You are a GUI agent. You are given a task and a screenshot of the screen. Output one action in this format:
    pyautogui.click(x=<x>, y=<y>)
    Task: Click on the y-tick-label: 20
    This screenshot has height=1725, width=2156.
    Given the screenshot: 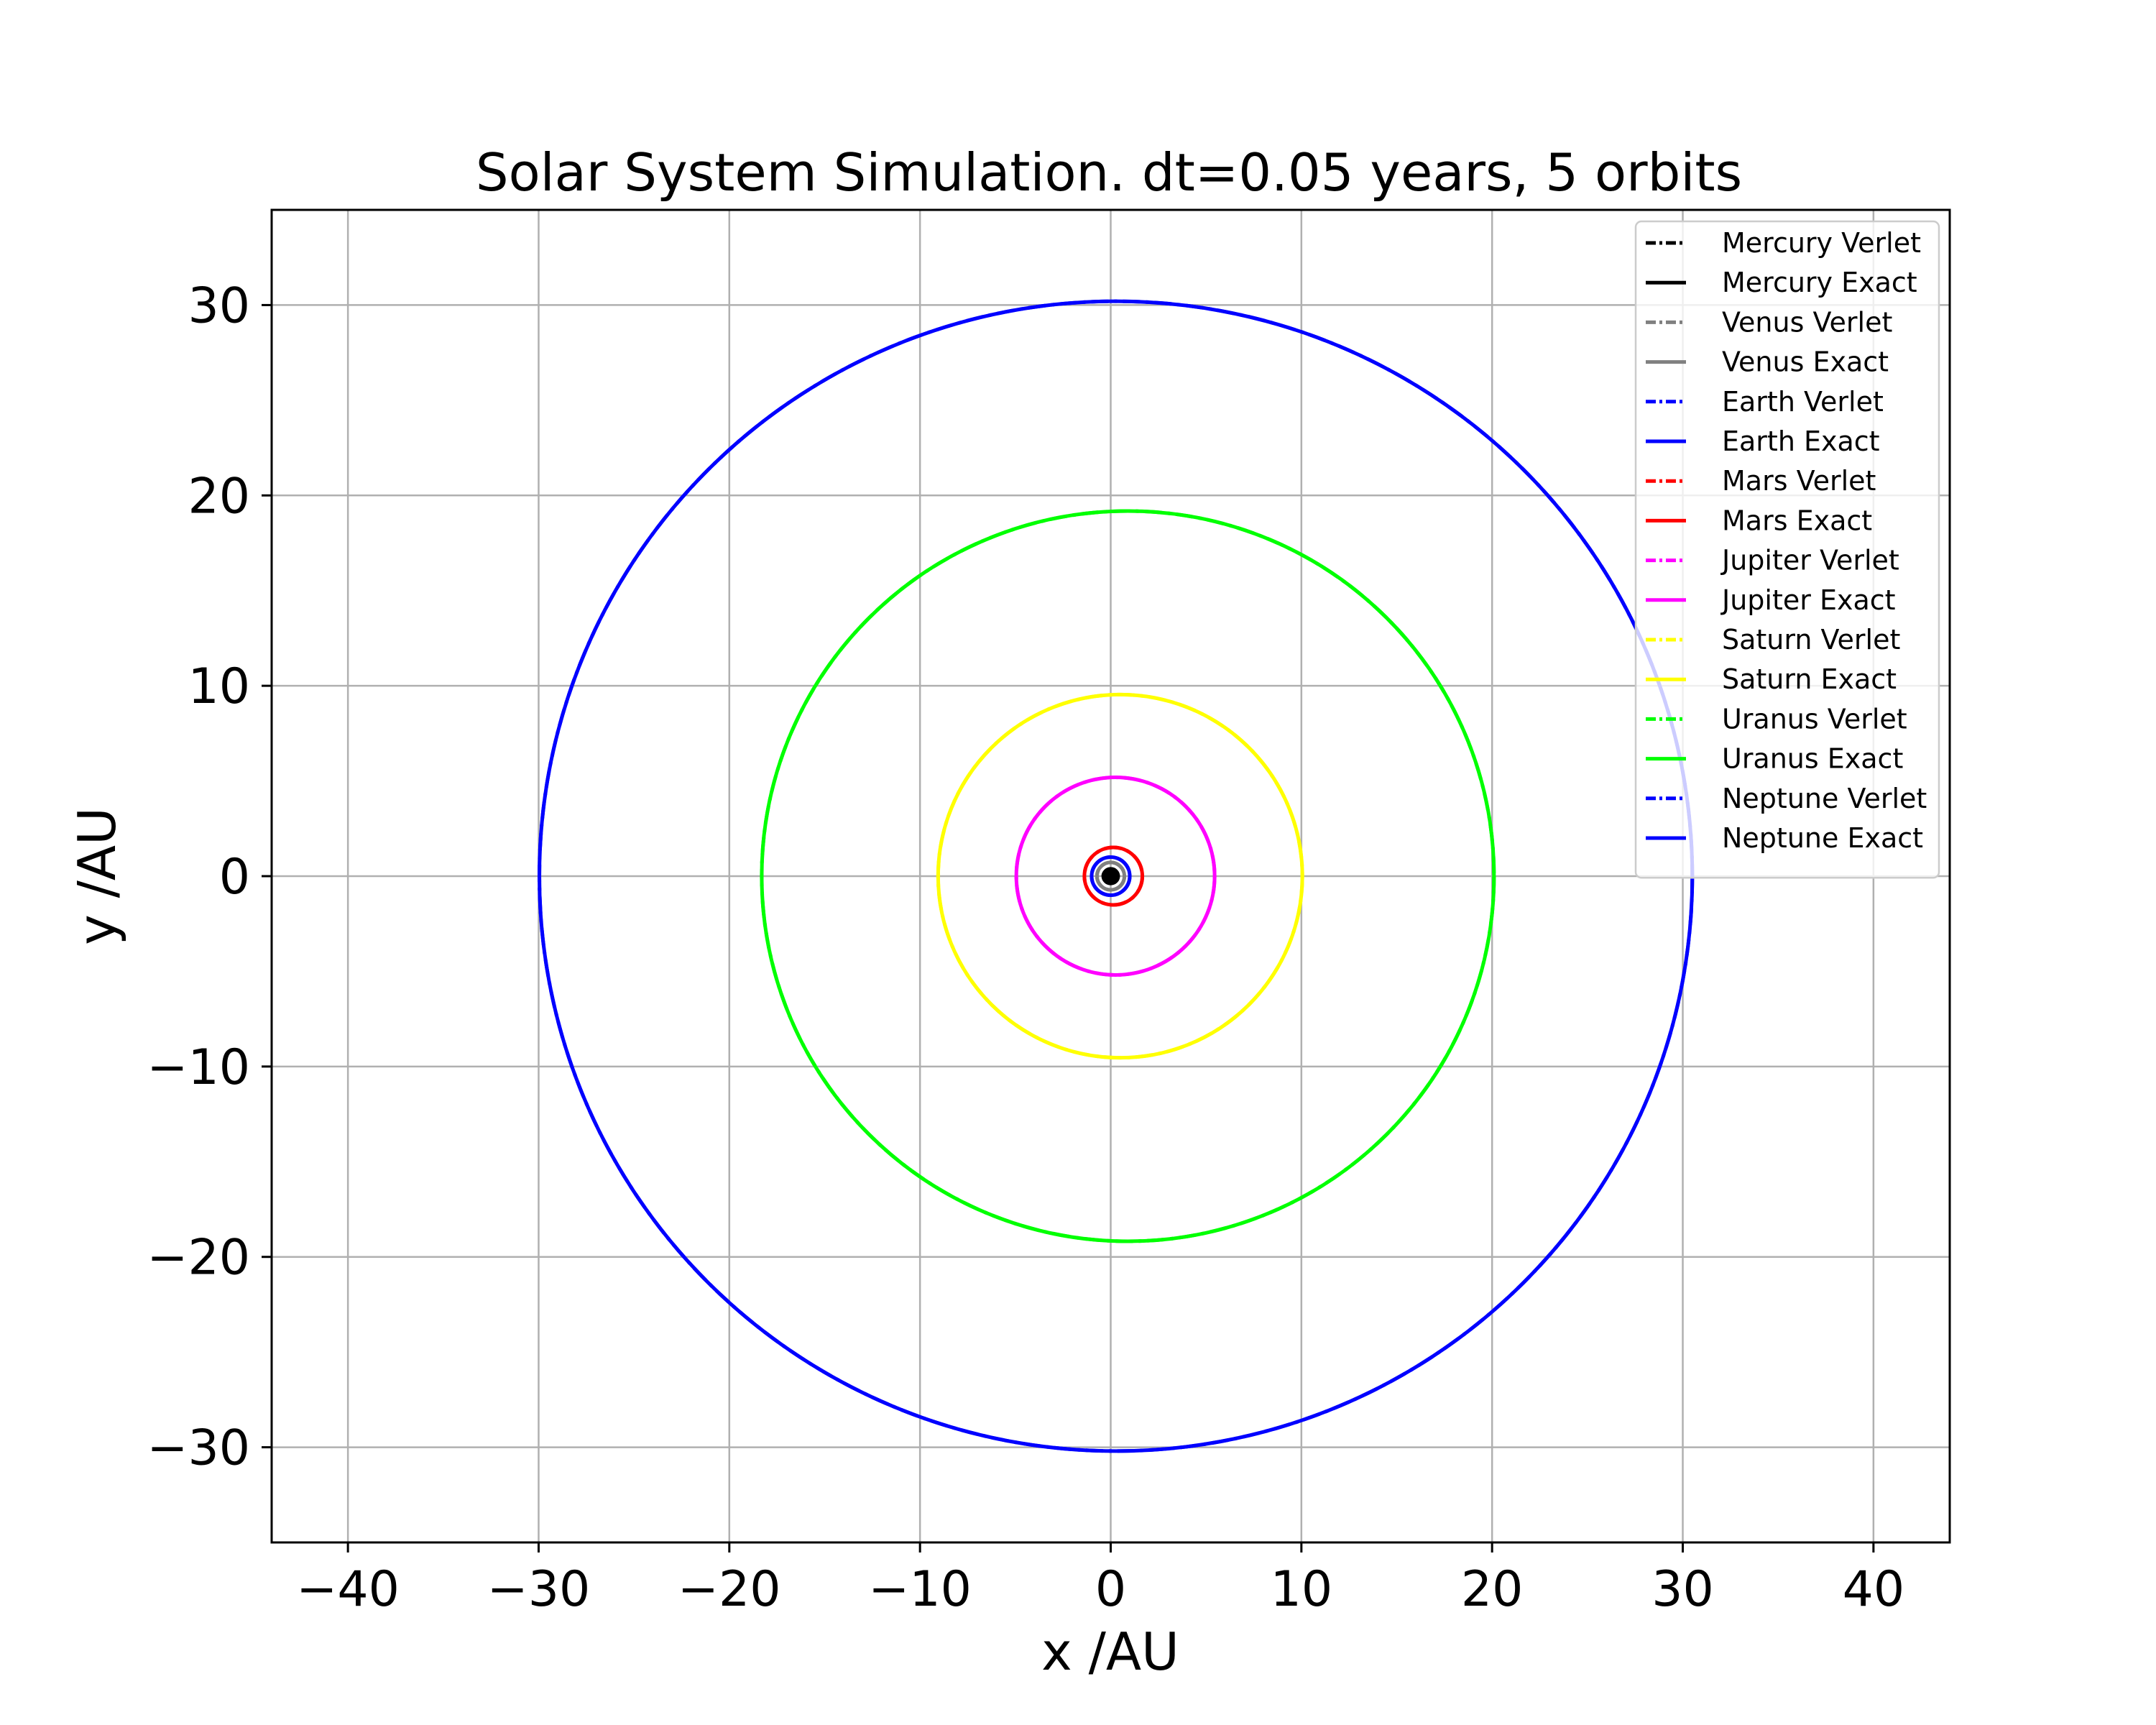 What is the action you would take?
    pyautogui.click(x=219, y=496)
    